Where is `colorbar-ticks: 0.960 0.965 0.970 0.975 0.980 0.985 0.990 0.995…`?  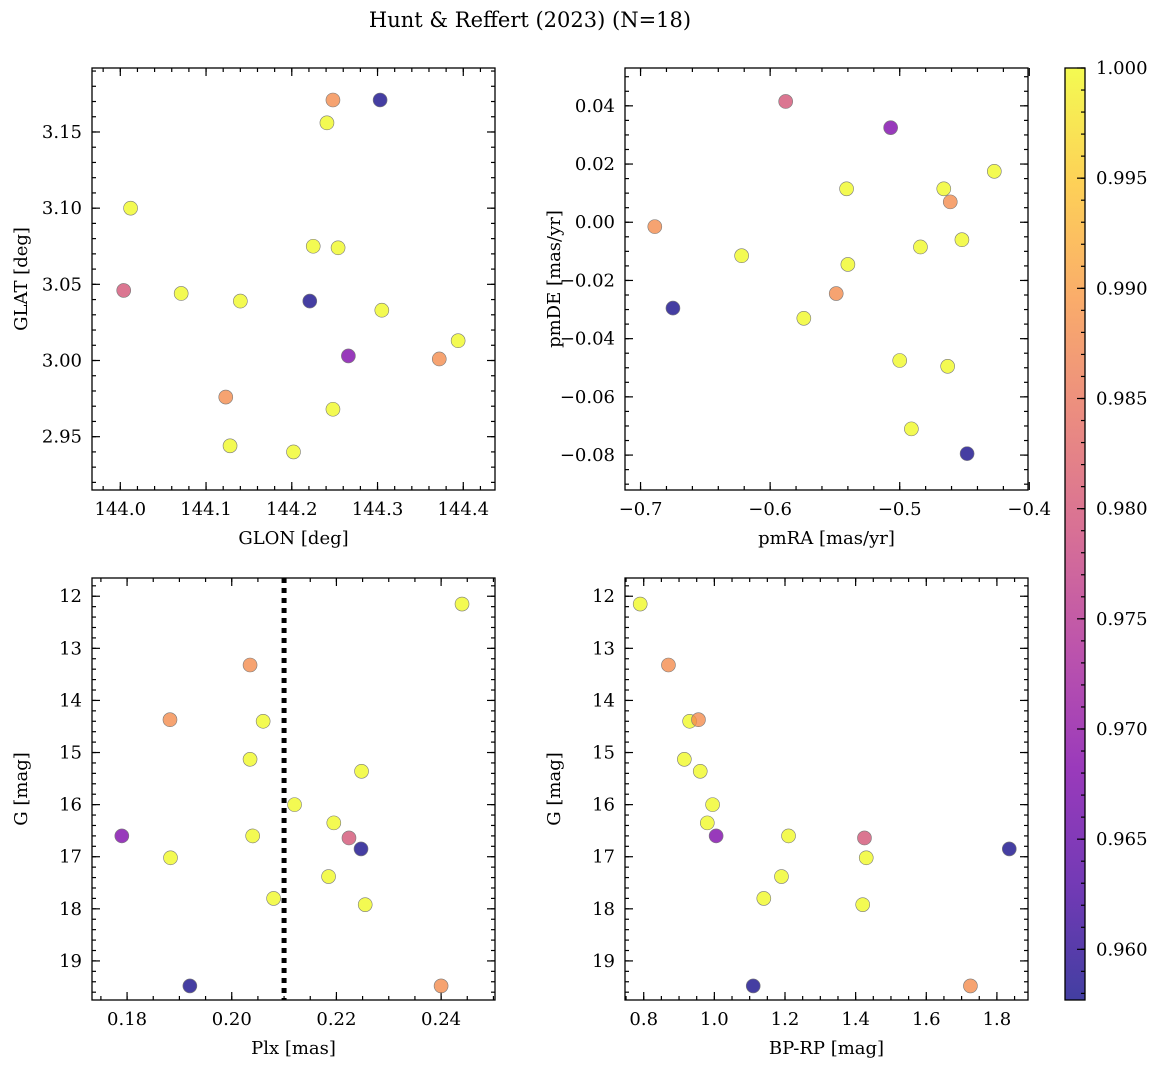
colorbar-ticks: 0.960 0.965 0.970 0.975 0.980 0.985 0.990 0.995… is located at coordinates (1112, 526).